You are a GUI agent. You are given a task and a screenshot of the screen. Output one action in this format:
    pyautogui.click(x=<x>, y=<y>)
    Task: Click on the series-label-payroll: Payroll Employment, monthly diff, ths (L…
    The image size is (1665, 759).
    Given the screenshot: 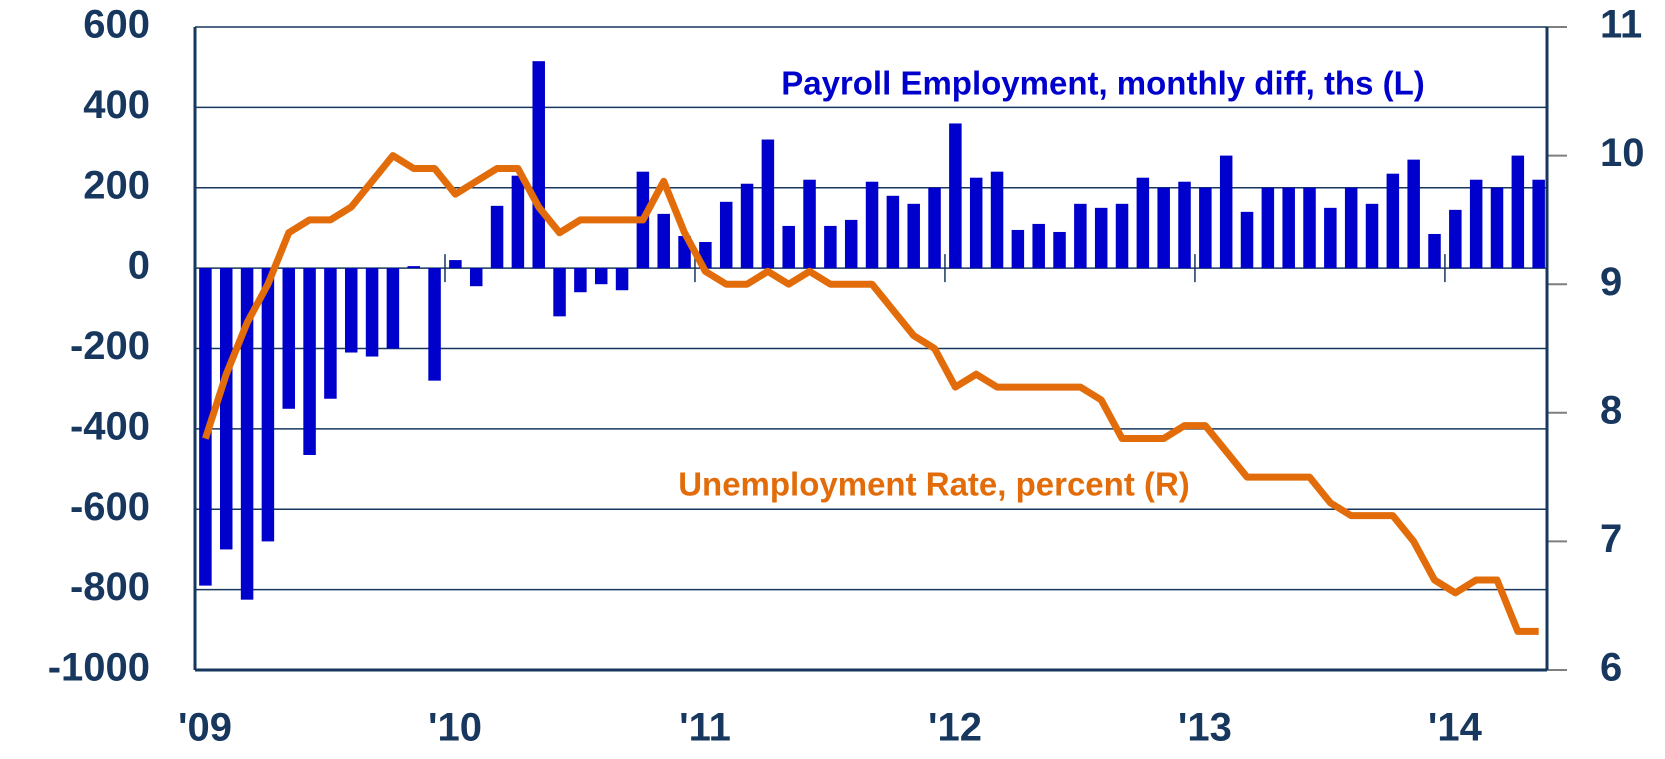 What is the action you would take?
    pyautogui.click(x=1103, y=83)
    